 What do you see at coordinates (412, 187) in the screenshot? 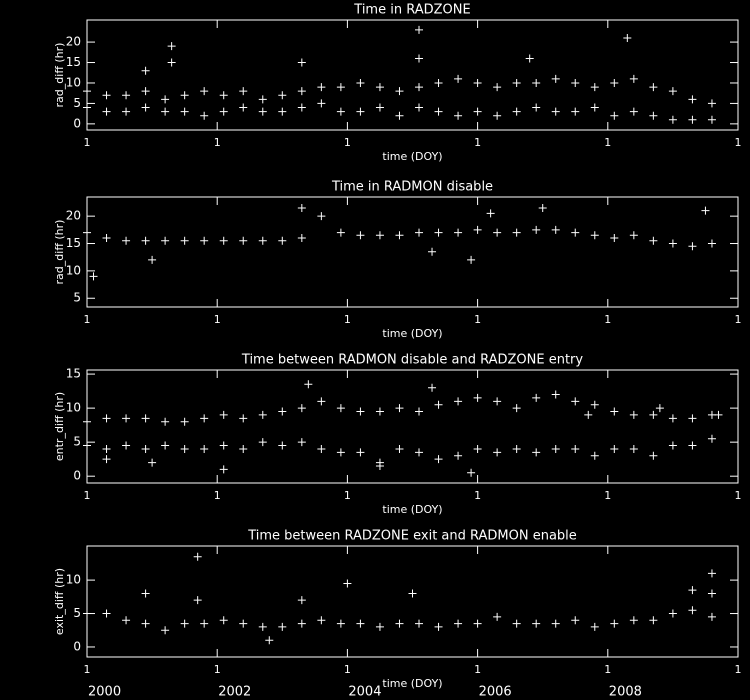
I see `chart-title: Time in RADMON disable` at bounding box center [412, 187].